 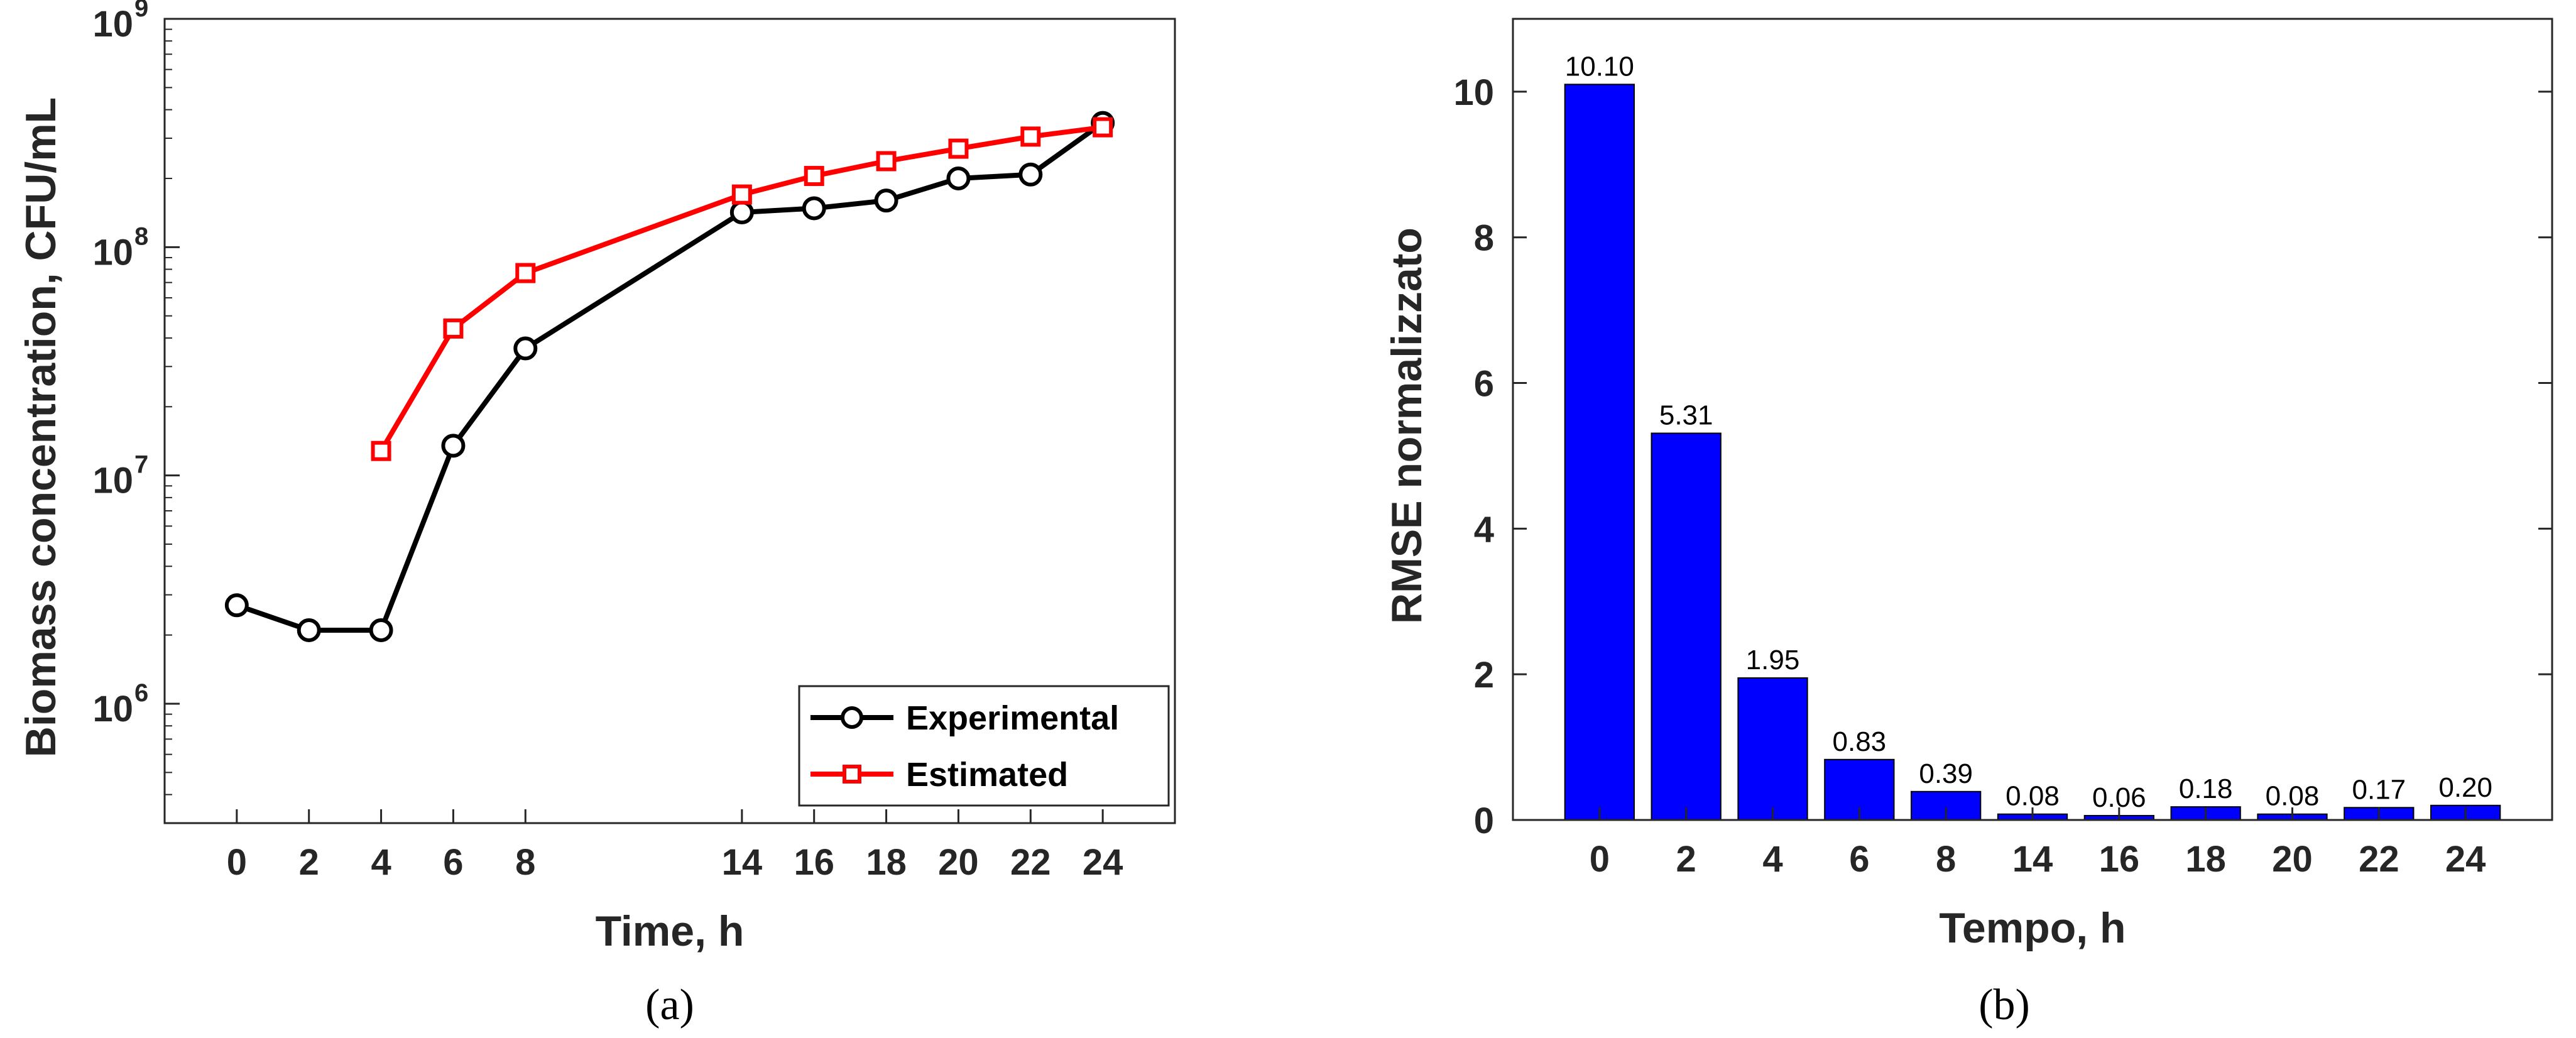 What do you see at coordinates (1484, 529) in the screenshot?
I see `panel-b-y-tick-label: 4` at bounding box center [1484, 529].